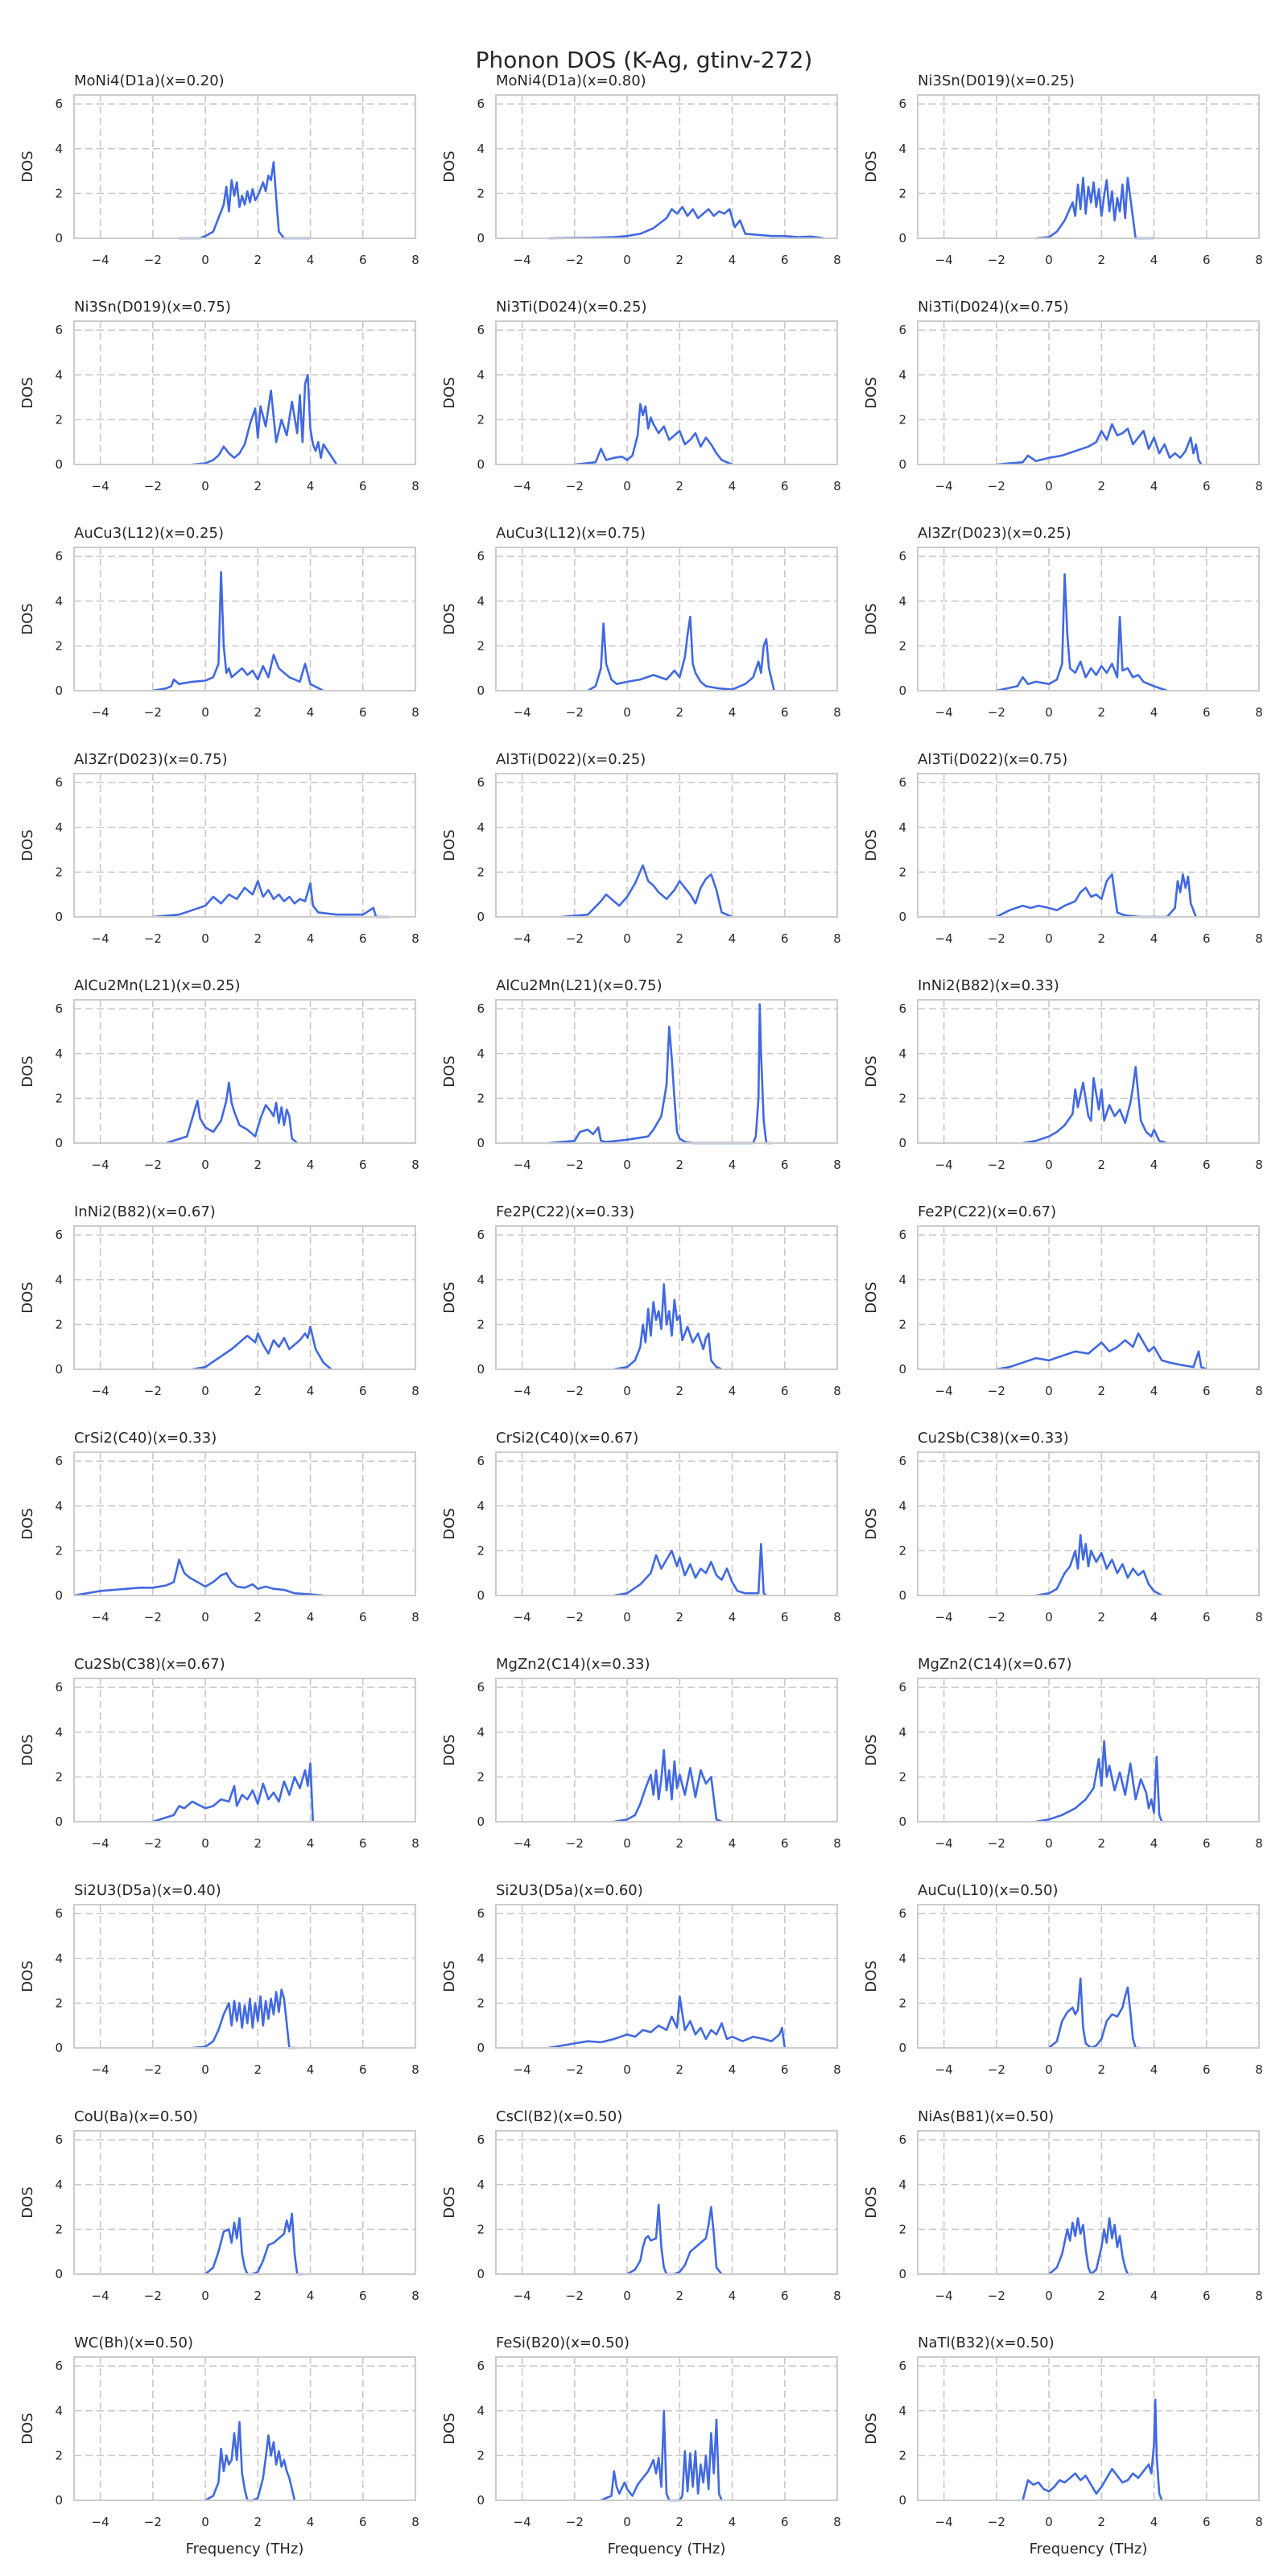 The width and height of the screenshot is (1288, 2576). I want to click on x-axis-label: Frequency (THz), so click(1089, 2549).